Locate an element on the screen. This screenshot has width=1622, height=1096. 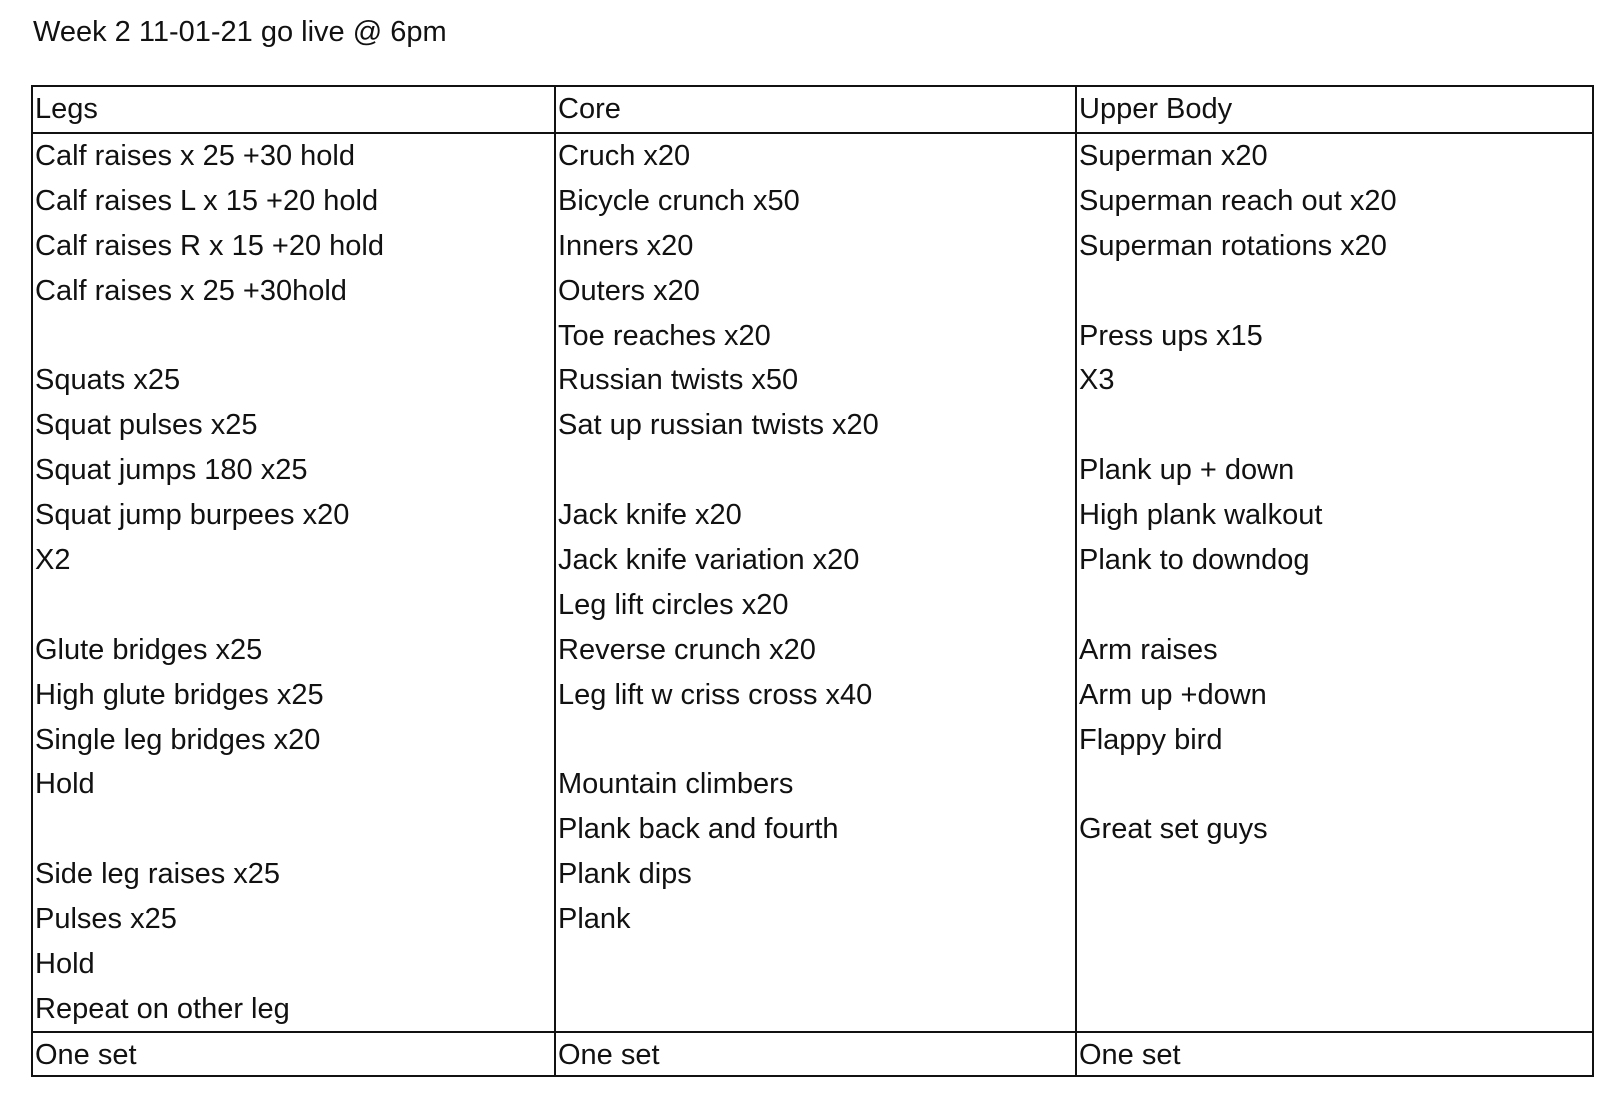
exercise-line: Squats x25 is located at coordinates (108, 380).